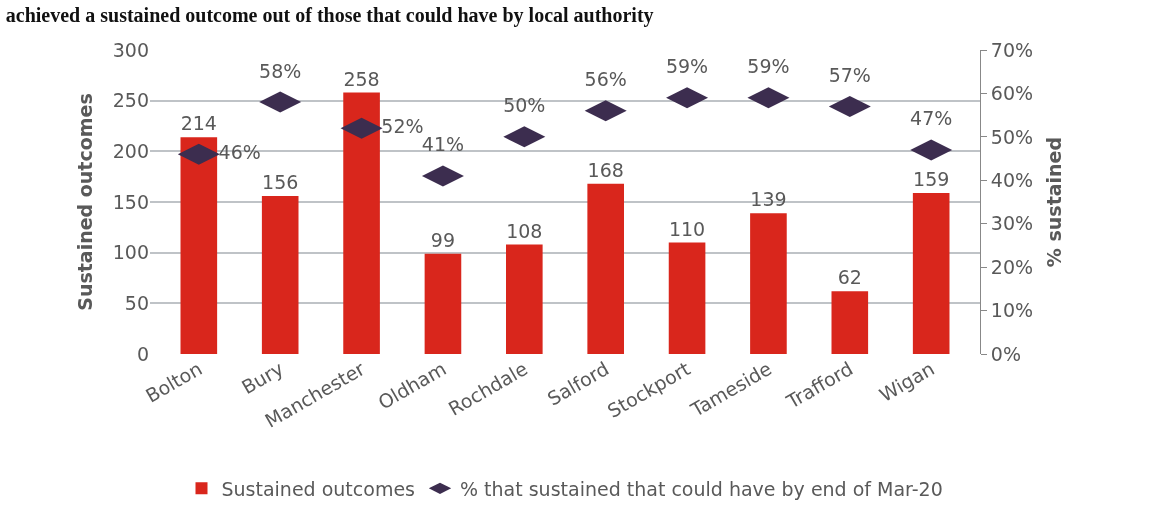 The image size is (1160, 532). I want to click on data-label: 99, so click(443, 239).